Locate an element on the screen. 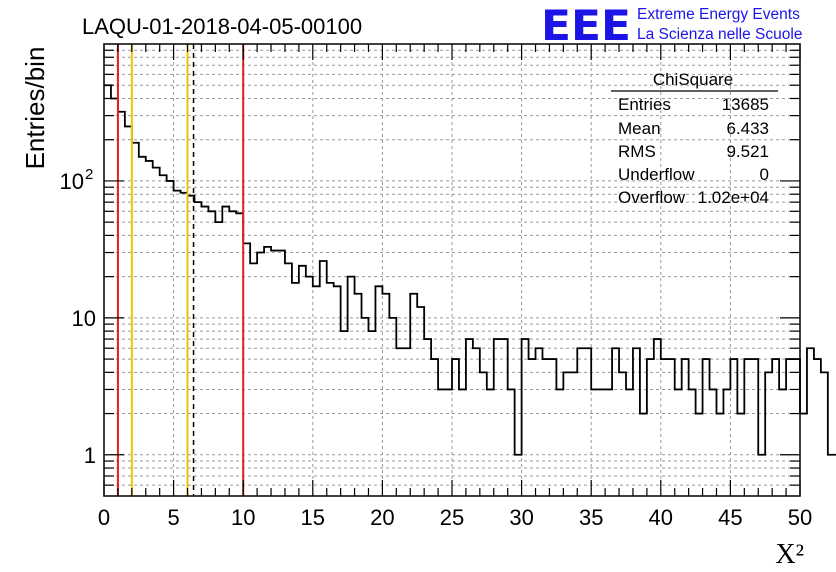  x-tick-label: 40 is located at coordinates (661, 517).